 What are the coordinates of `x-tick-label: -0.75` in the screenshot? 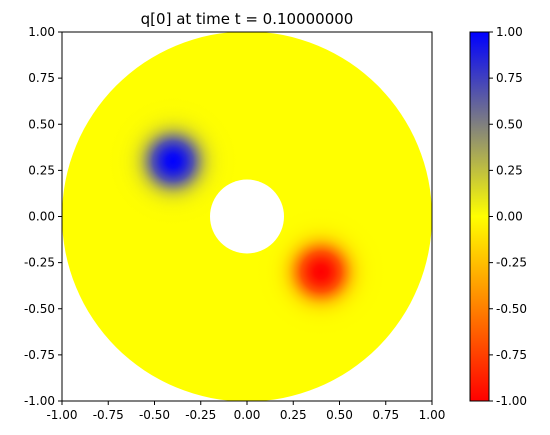 It's located at (108, 415).